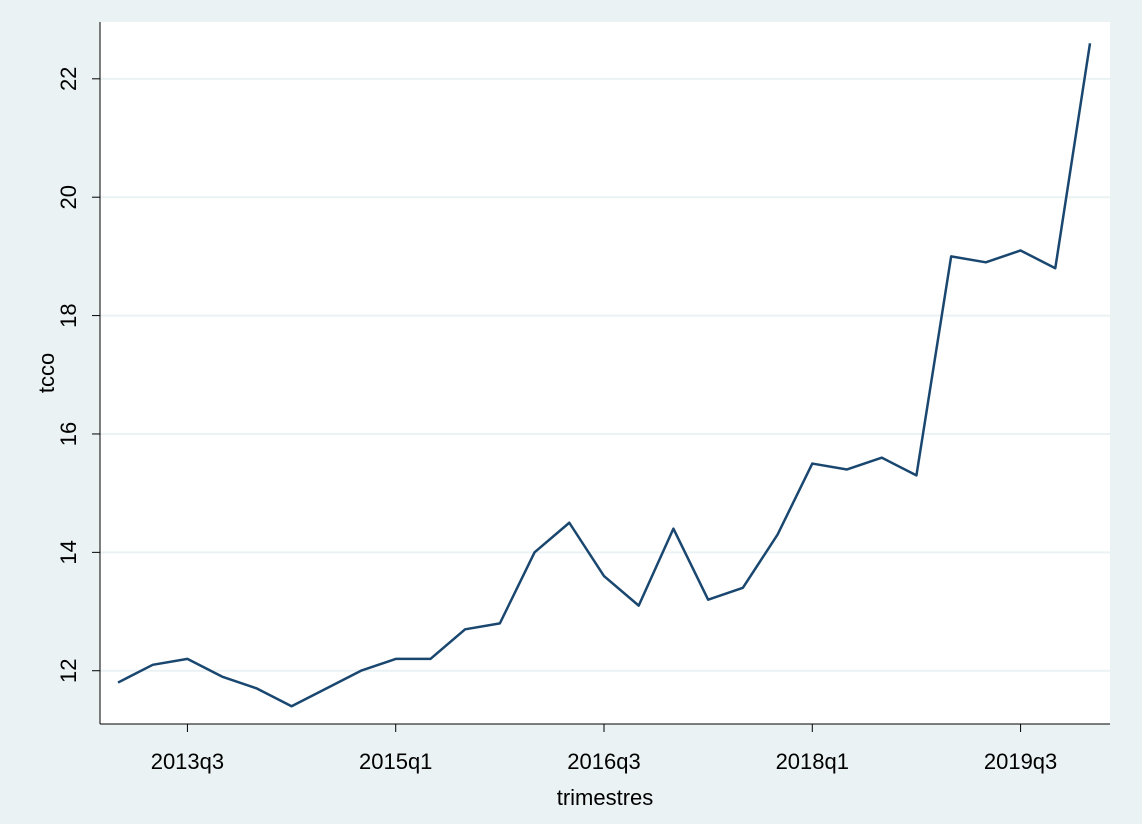  I want to click on y-tick-label: 18, so click(68, 315).